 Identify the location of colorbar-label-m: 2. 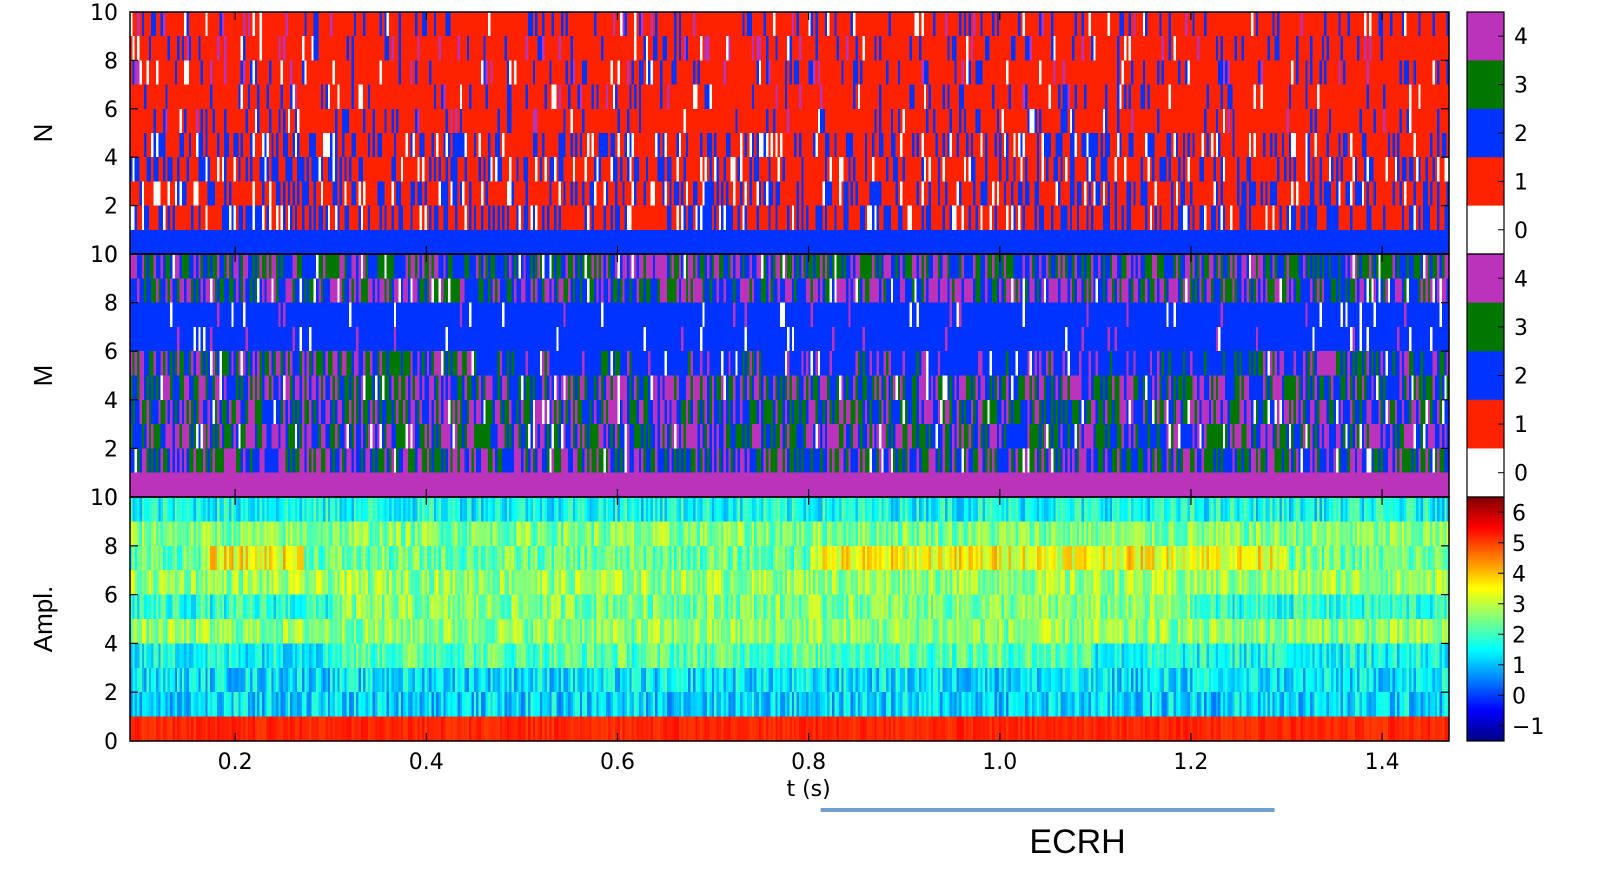
(1521, 377).